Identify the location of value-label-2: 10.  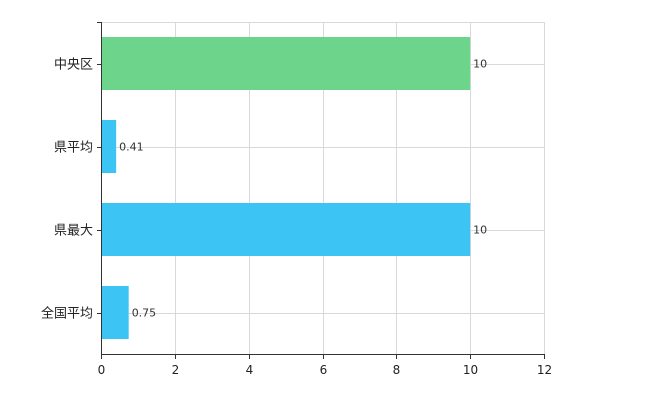
(480, 230).